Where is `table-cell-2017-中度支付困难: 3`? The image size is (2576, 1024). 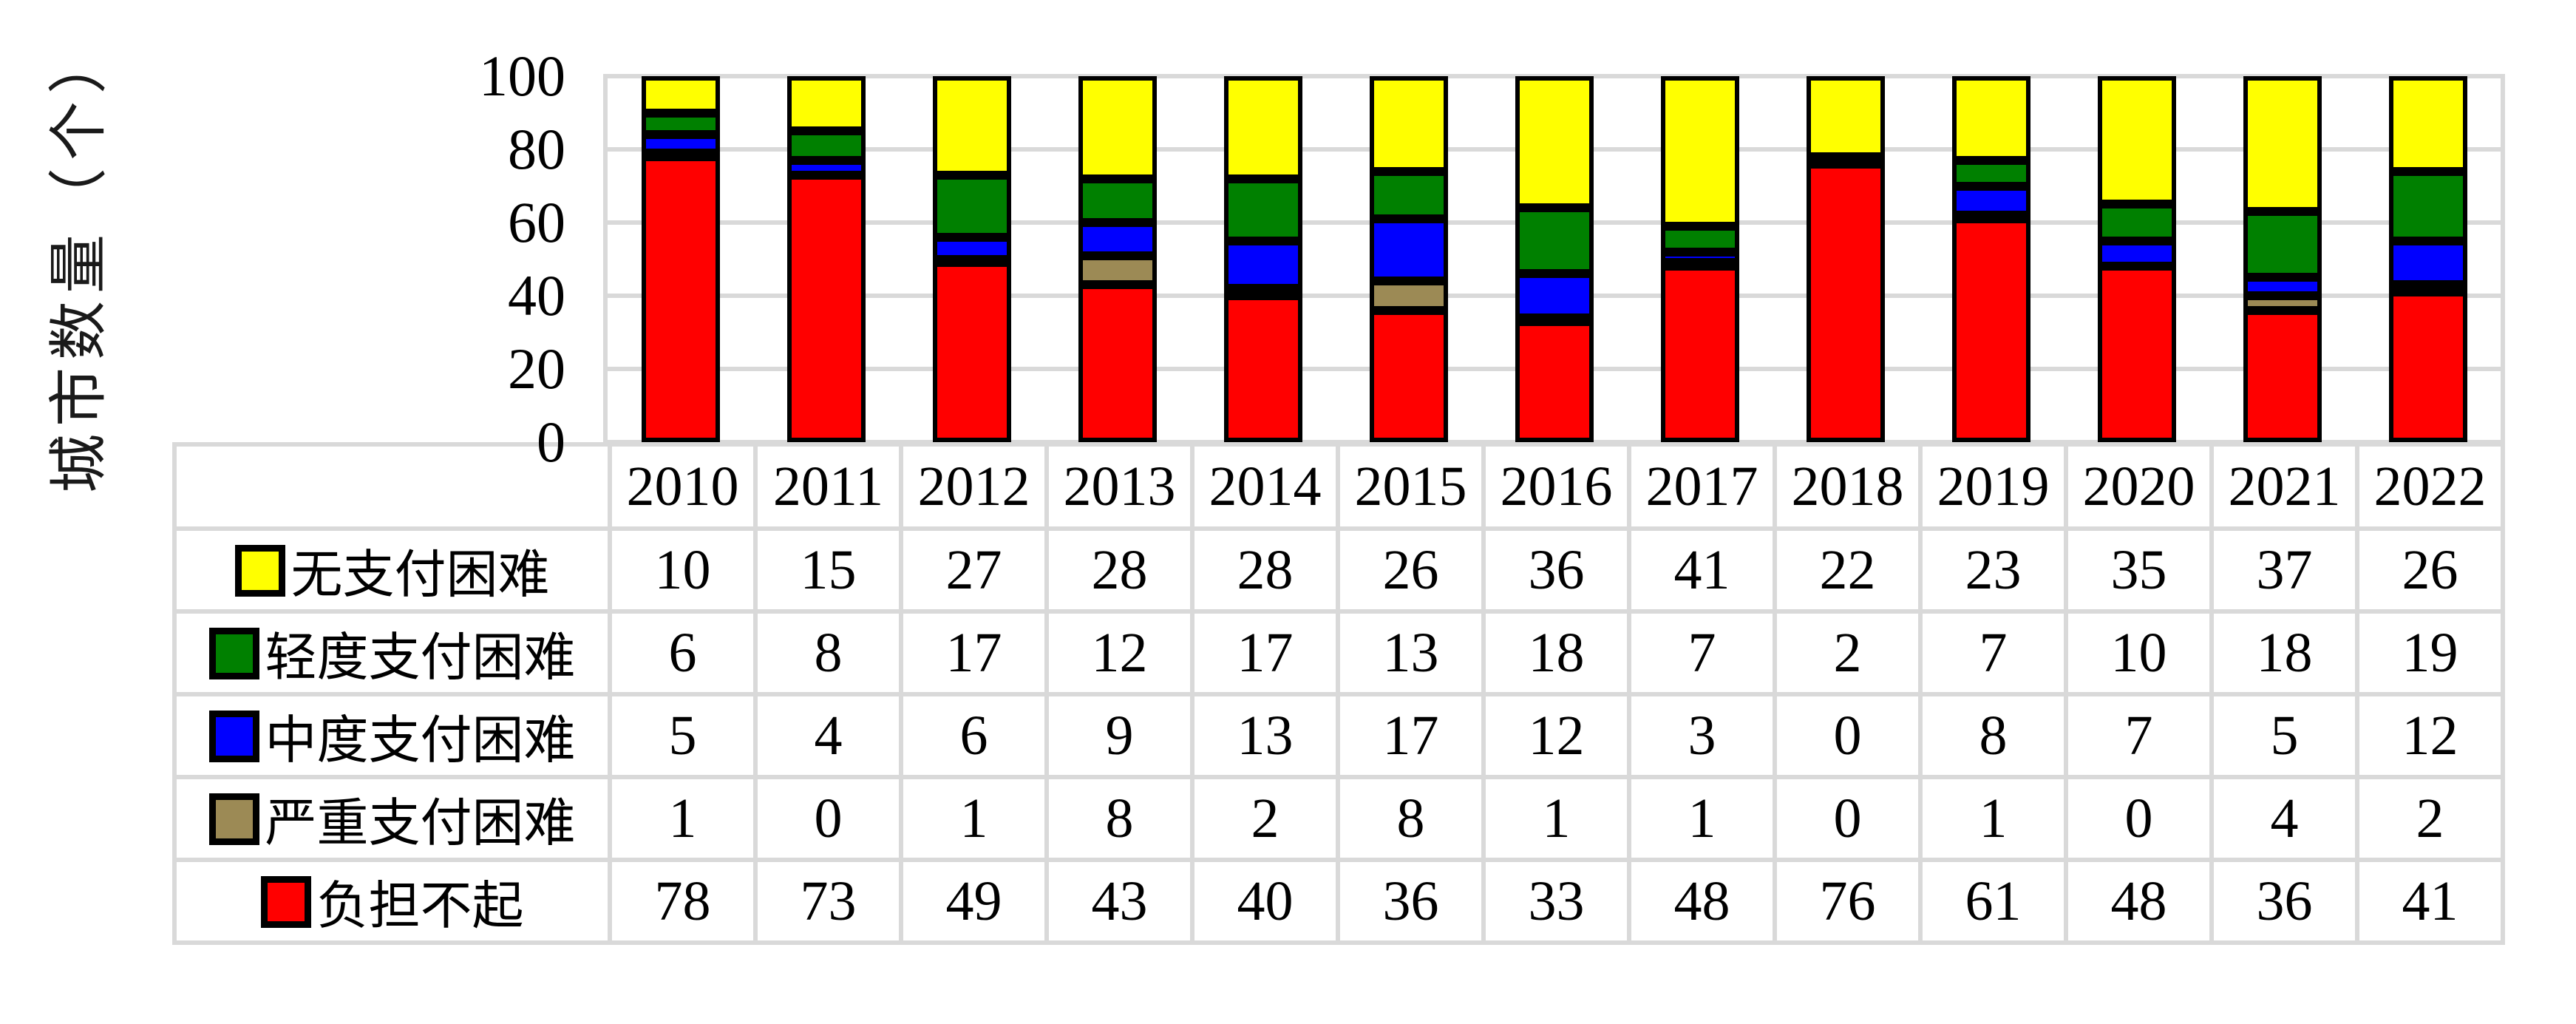
table-cell-2017-中度支付困难: 3 is located at coordinates (1702, 735).